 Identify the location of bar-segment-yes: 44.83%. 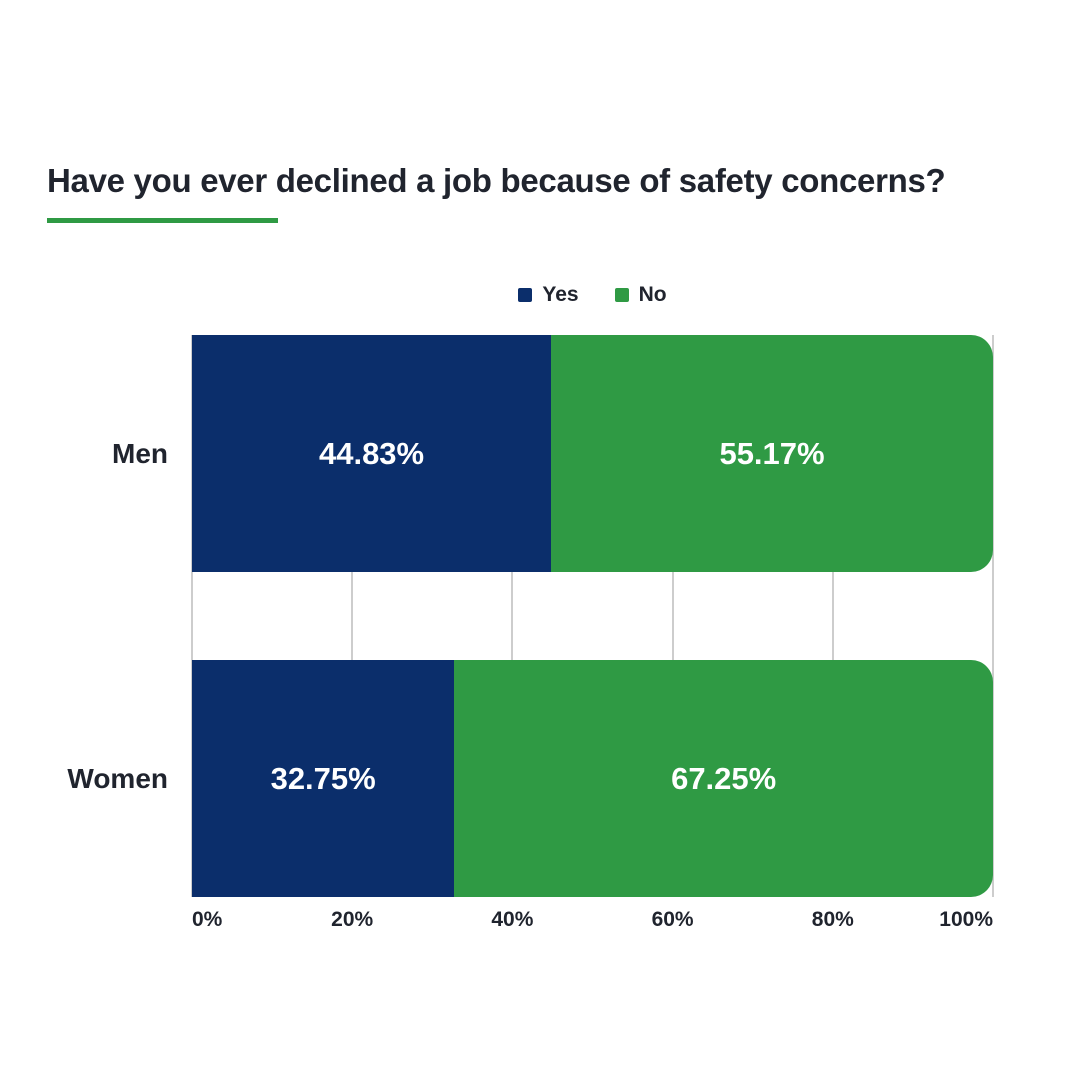
(372, 453).